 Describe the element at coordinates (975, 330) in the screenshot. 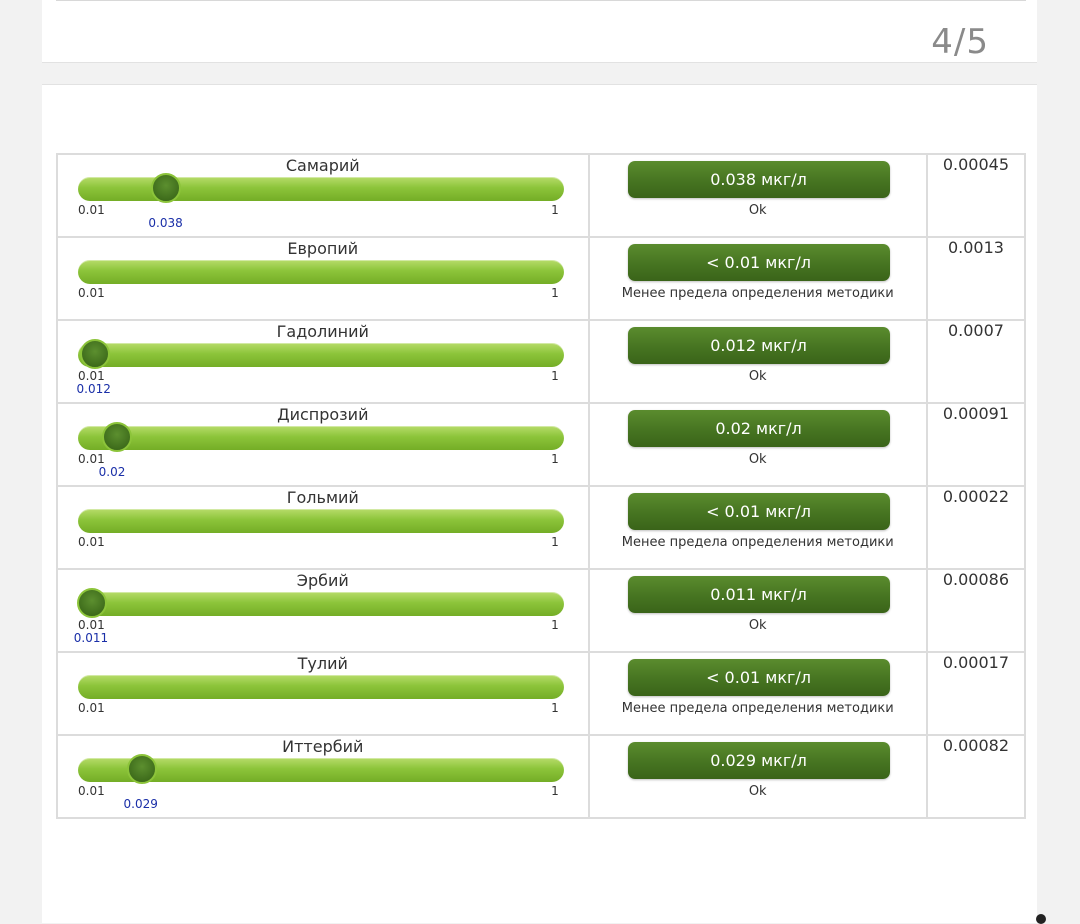

I see `reference-value: 0.0007` at that location.